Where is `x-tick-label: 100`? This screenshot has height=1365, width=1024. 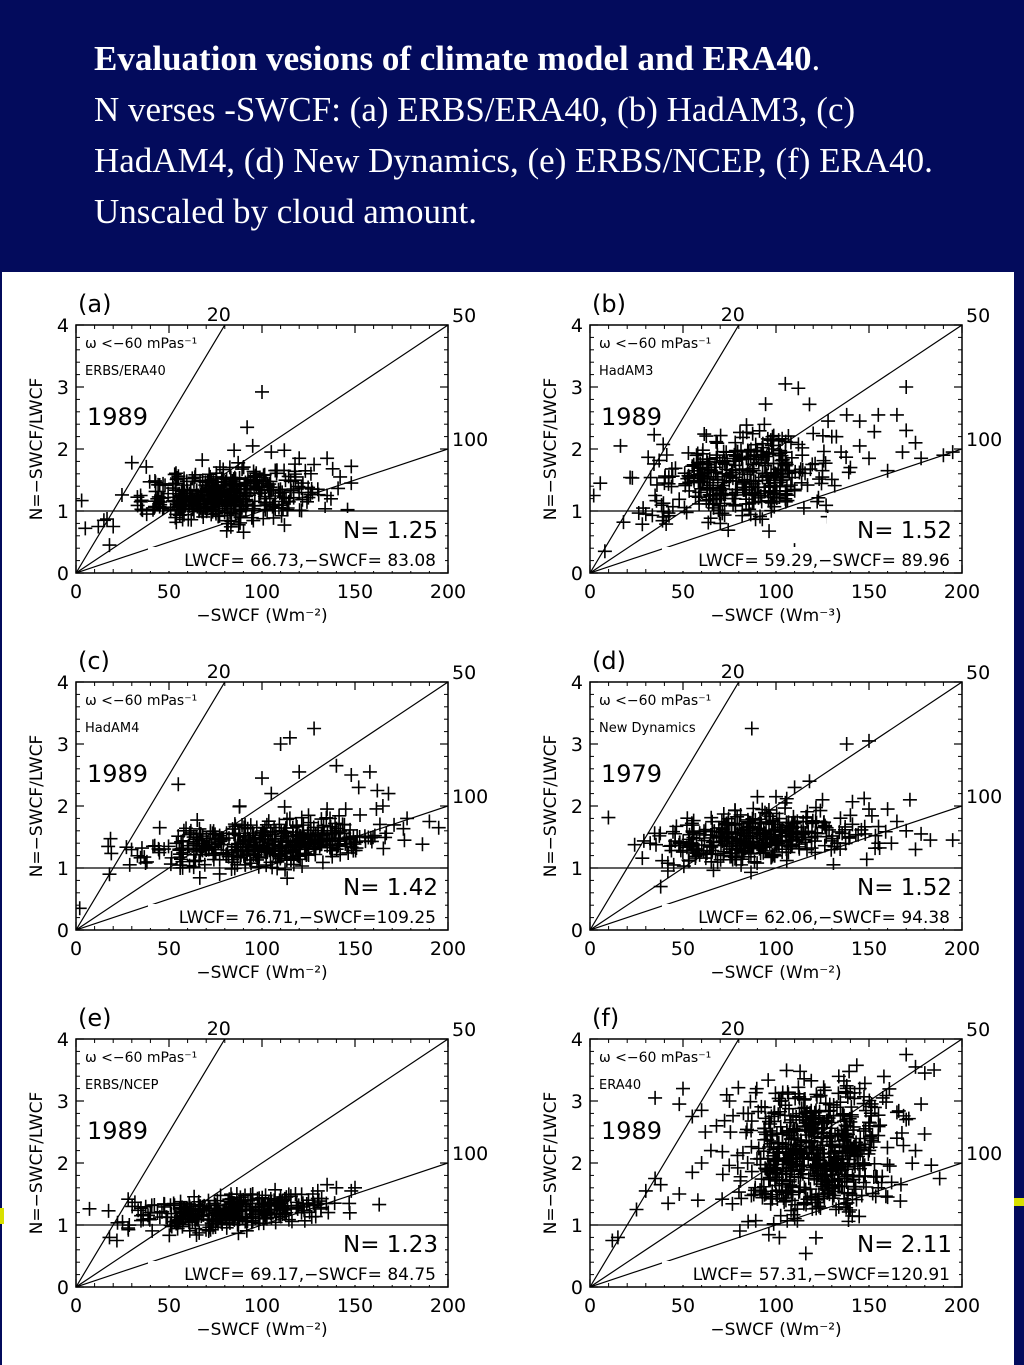 x-tick-label: 100 is located at coordinates (776, 949).